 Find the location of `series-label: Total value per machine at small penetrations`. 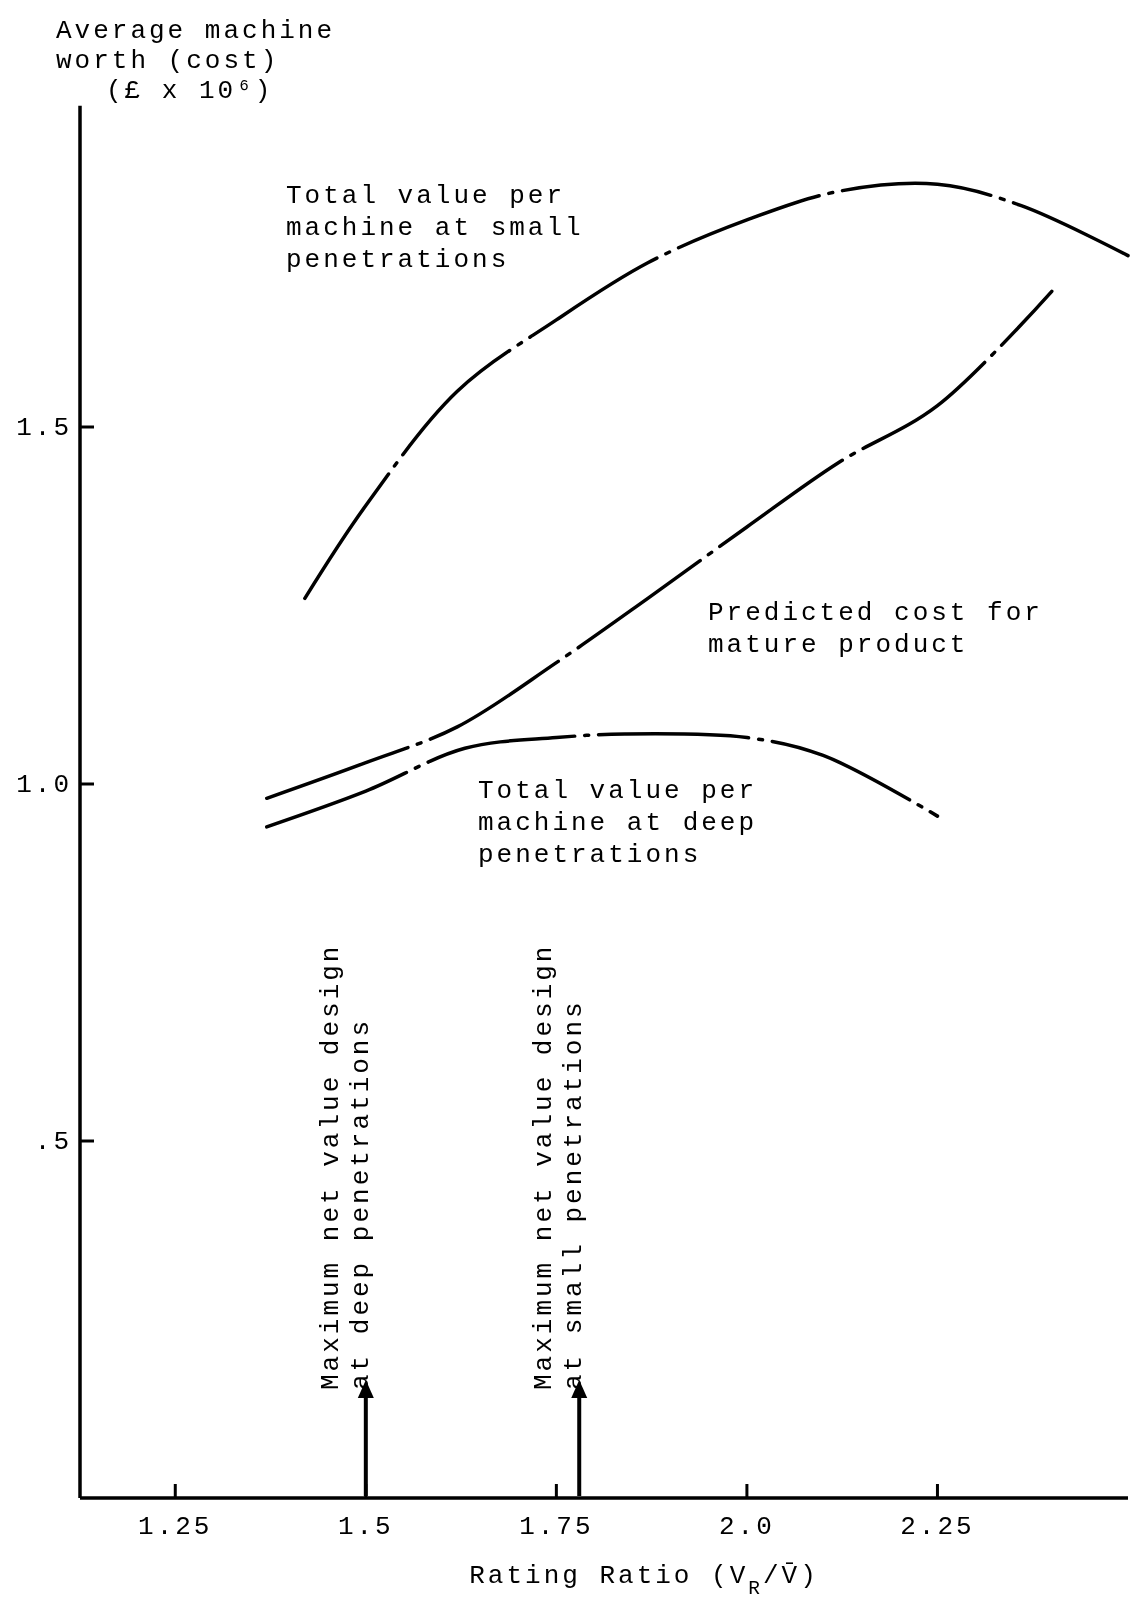

series-label: Total value per machine at small penetrations is located at coordinates (435, 228).